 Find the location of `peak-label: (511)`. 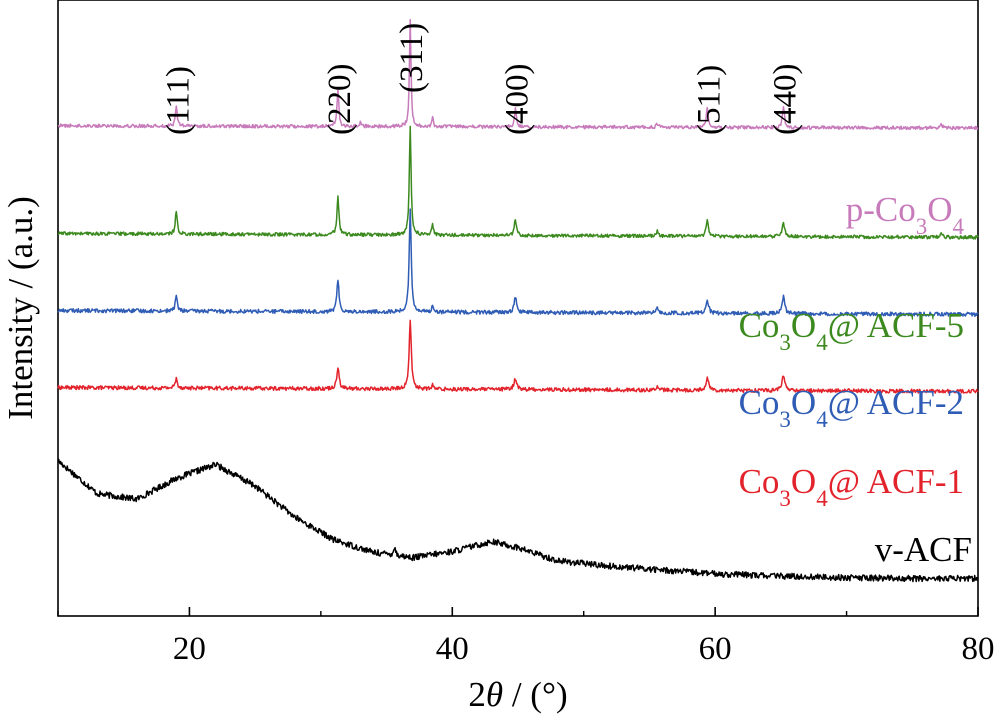

peak-label: (511) is located at coordinates (709, 100).